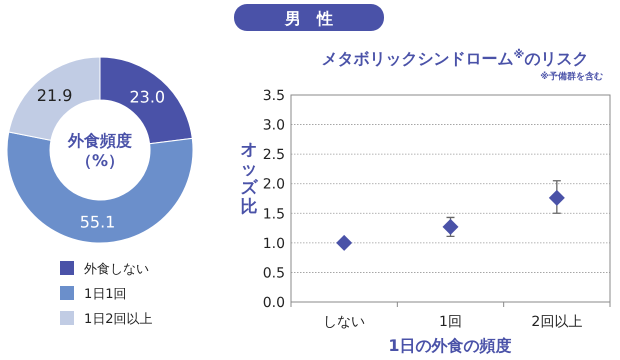 The height and width of the screenshot is (360, 620). Describe the element at coordinates (105, 294) in the screenshot. I see `legend-label: 1日1回` at that location.